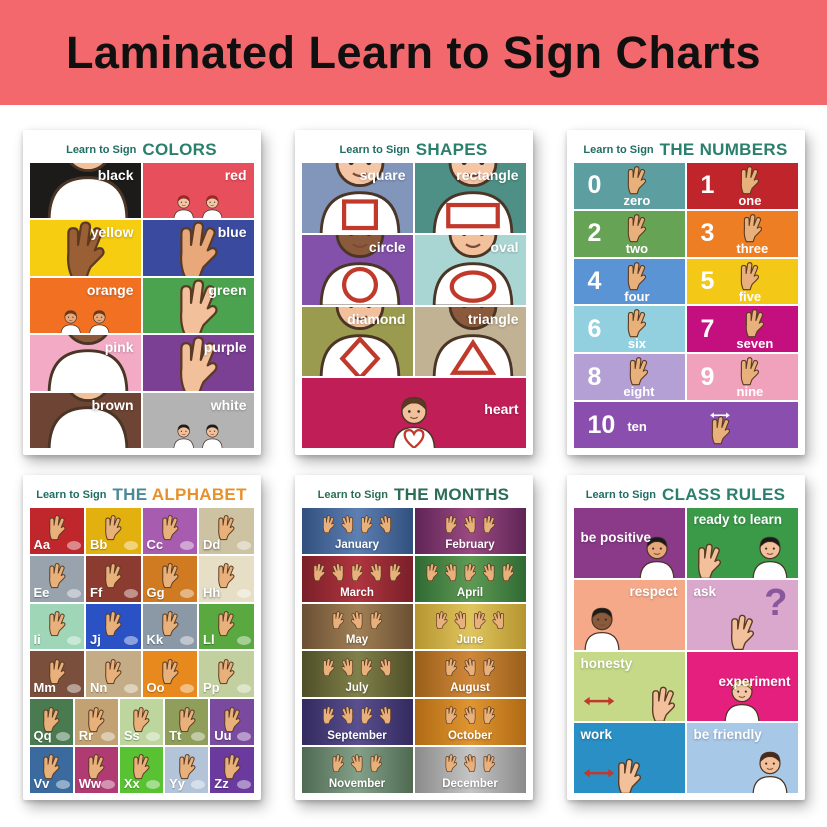  What do you see at coordinates (142, 495) in the screenshot?
I see `poster-header: Learn to Sign THE ALPHABET` at bounding box center [142, 495].